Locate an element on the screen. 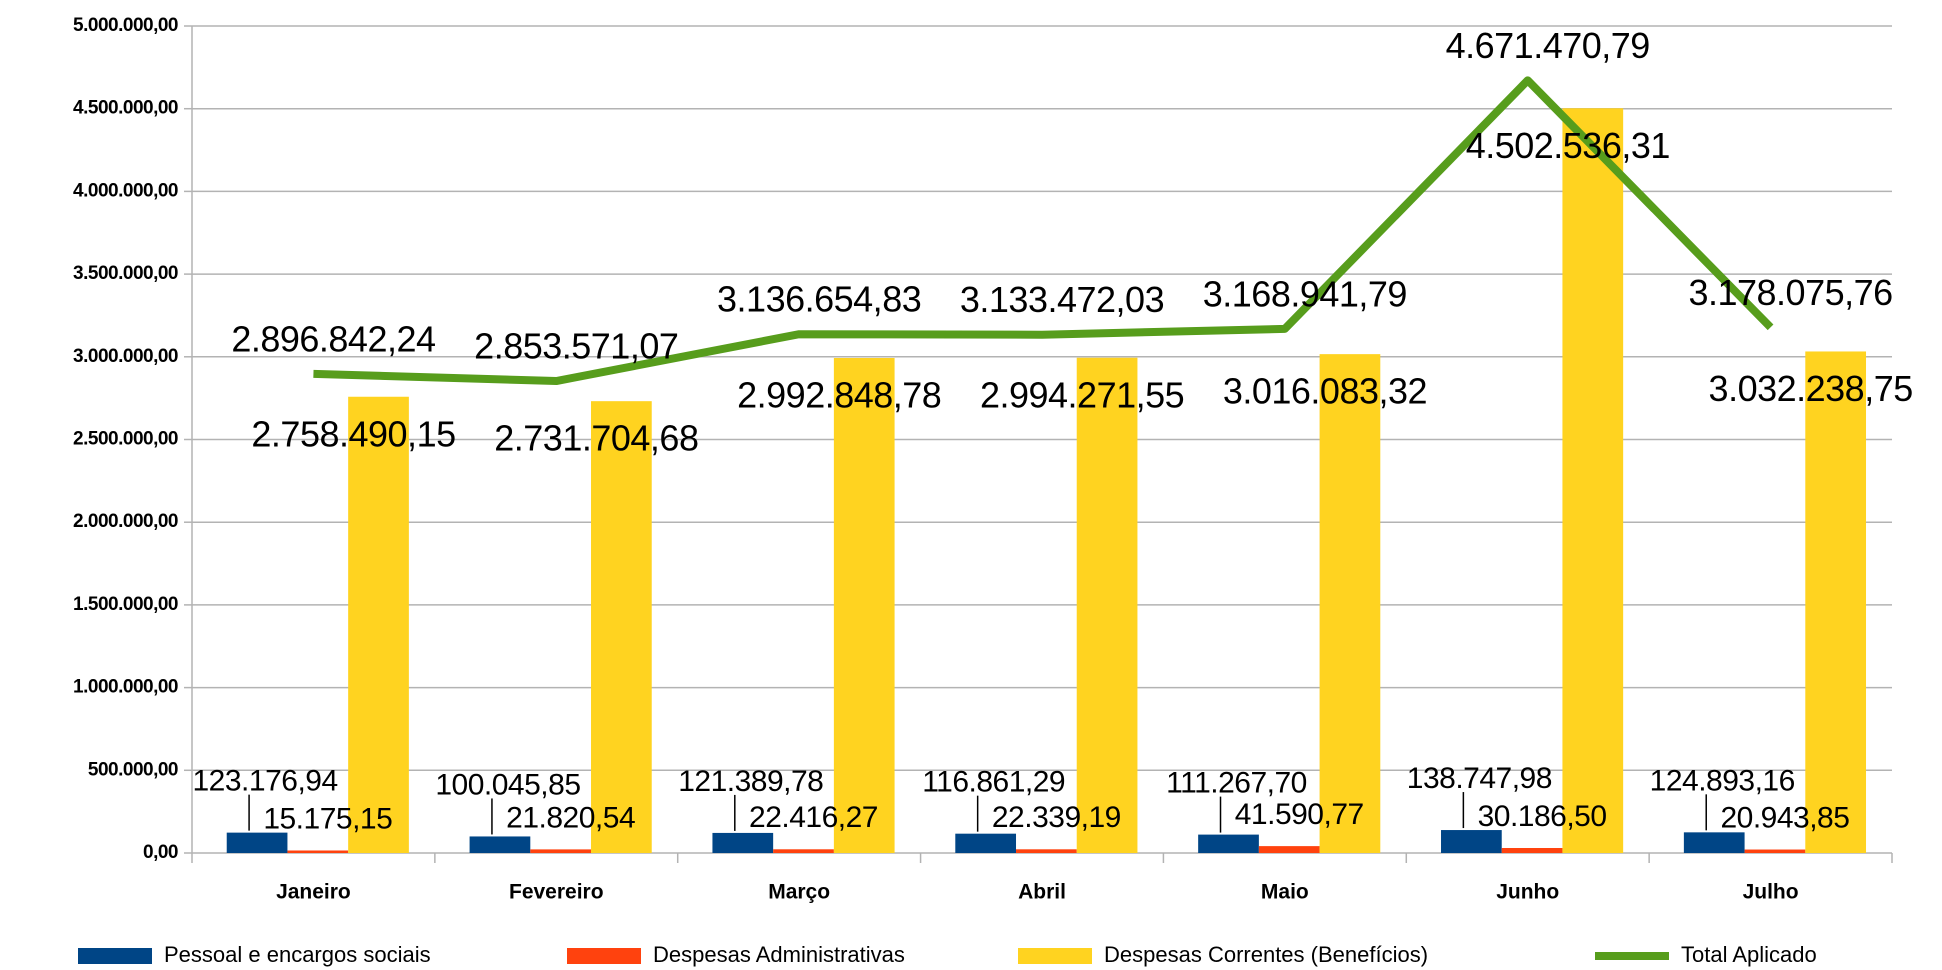  legend-label: Despesas Correntes (Benefícios) is located at coordinates (1266, 954).